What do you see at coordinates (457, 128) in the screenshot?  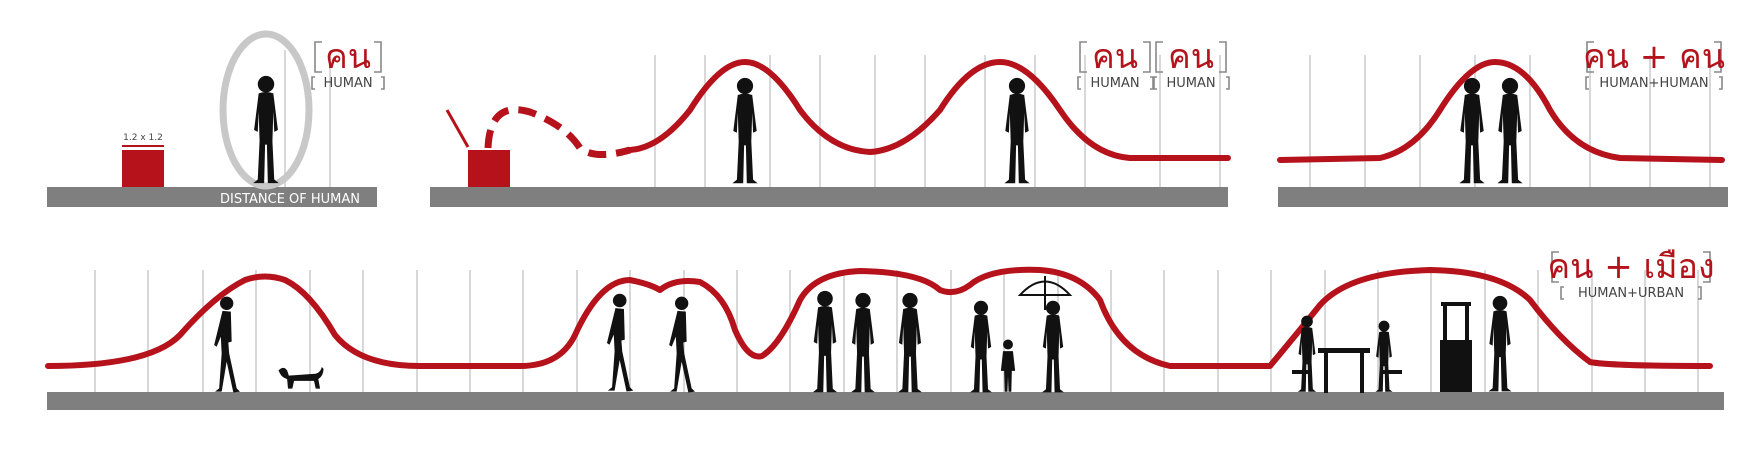 I see `box-lid-line` at bounding box center [457, 128].